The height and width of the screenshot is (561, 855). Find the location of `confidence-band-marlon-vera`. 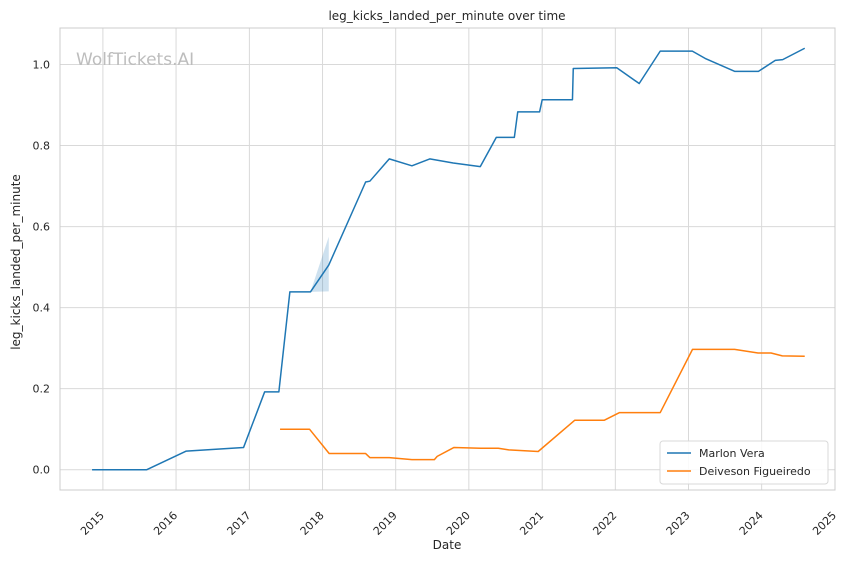

confidence-band-marlon-vera is located at coordinates (319, 264).